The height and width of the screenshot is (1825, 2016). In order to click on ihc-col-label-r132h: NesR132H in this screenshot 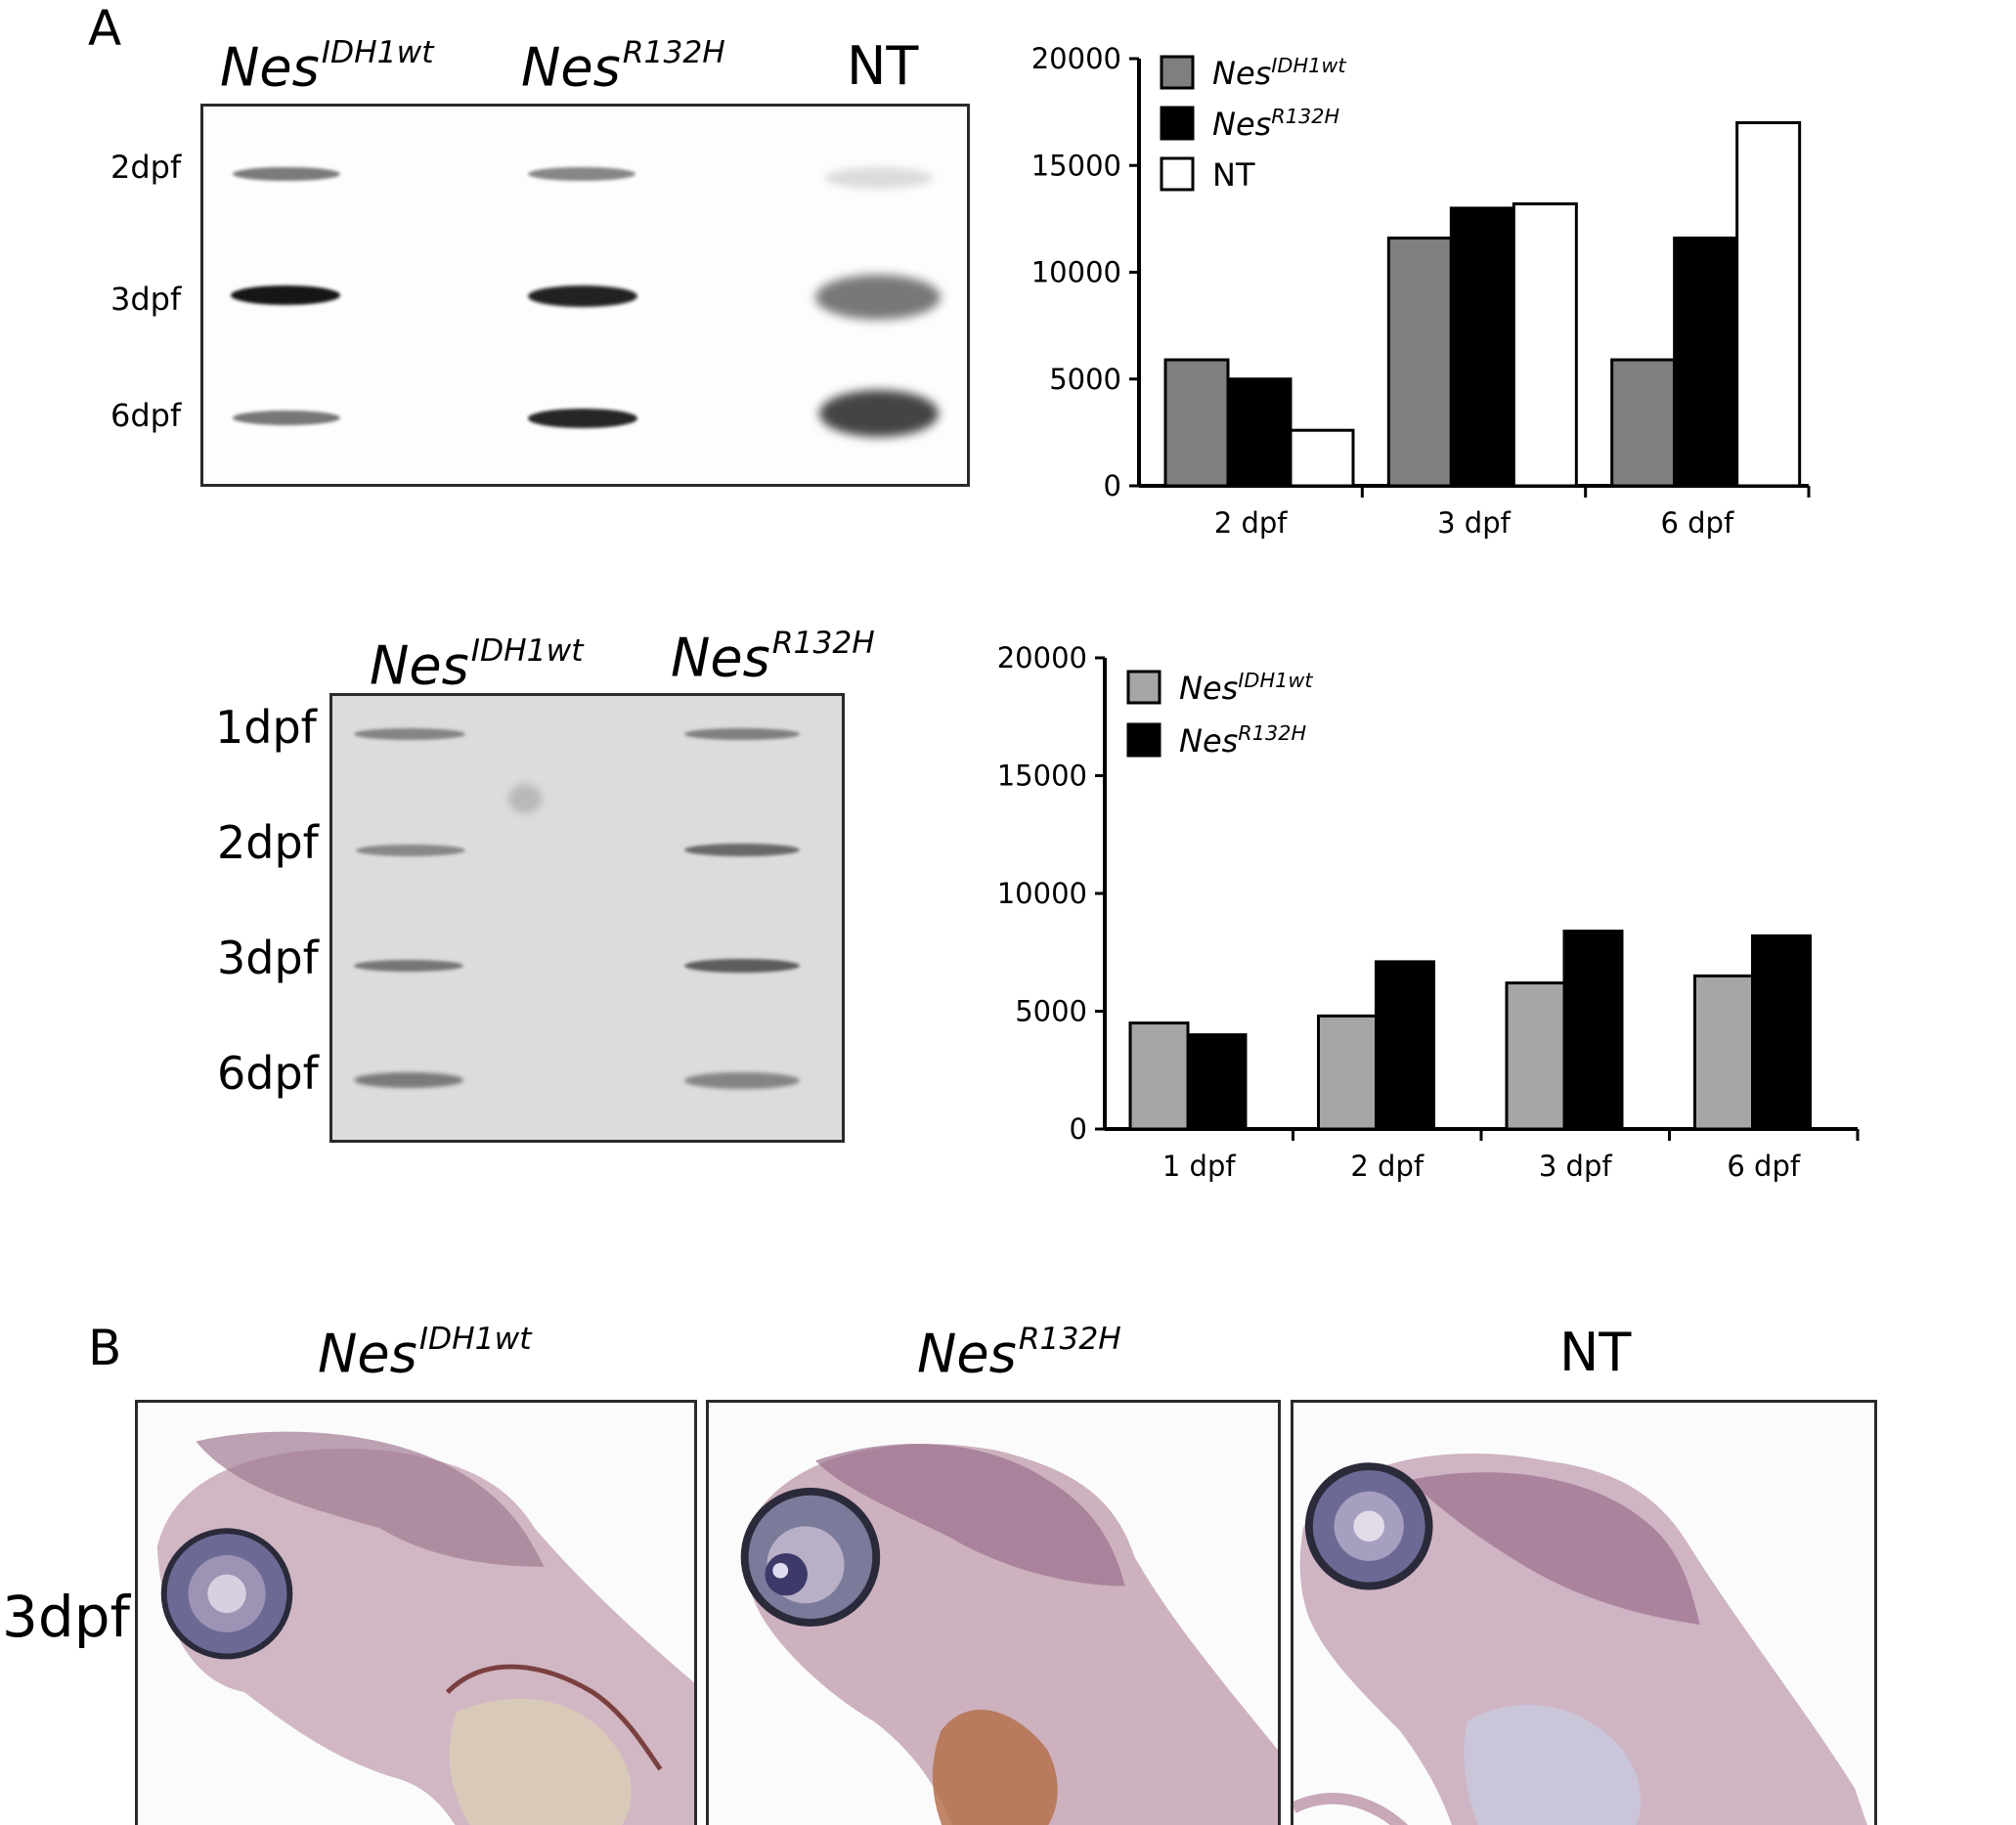, I will do `click(1019, 1353)`.